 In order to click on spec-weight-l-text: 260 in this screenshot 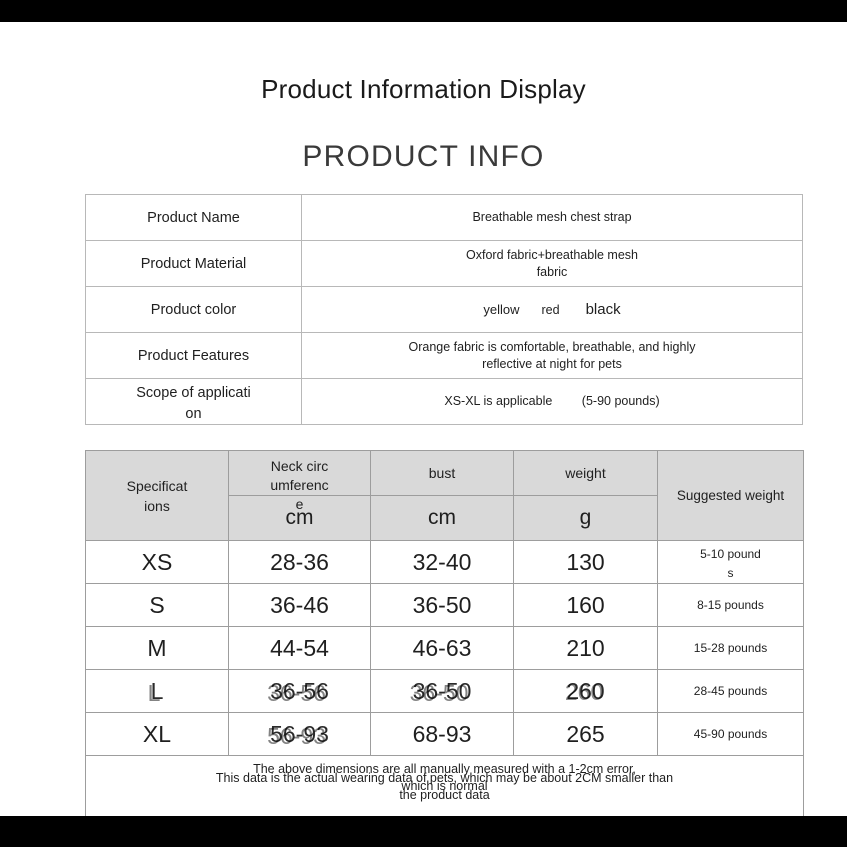, I will do `click(585, 692)`.